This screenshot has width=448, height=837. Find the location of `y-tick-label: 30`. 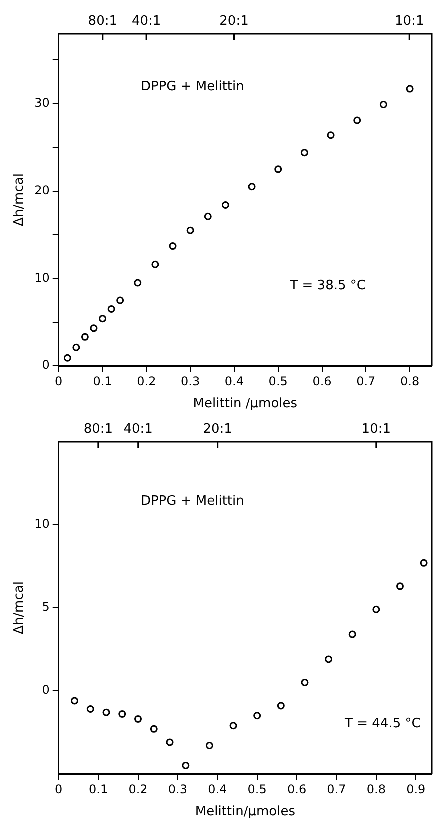

y-tick-label: 30 is located at coordinates (42, 103).